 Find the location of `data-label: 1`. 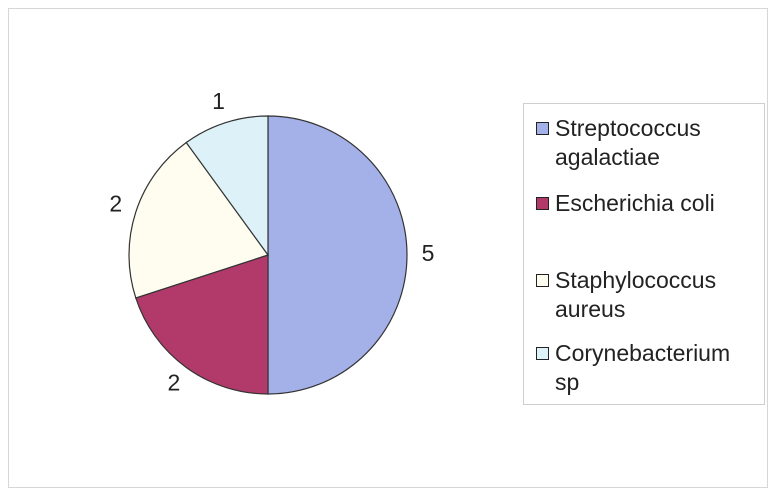

data-label: 1 is located at coordinates (218, 101).